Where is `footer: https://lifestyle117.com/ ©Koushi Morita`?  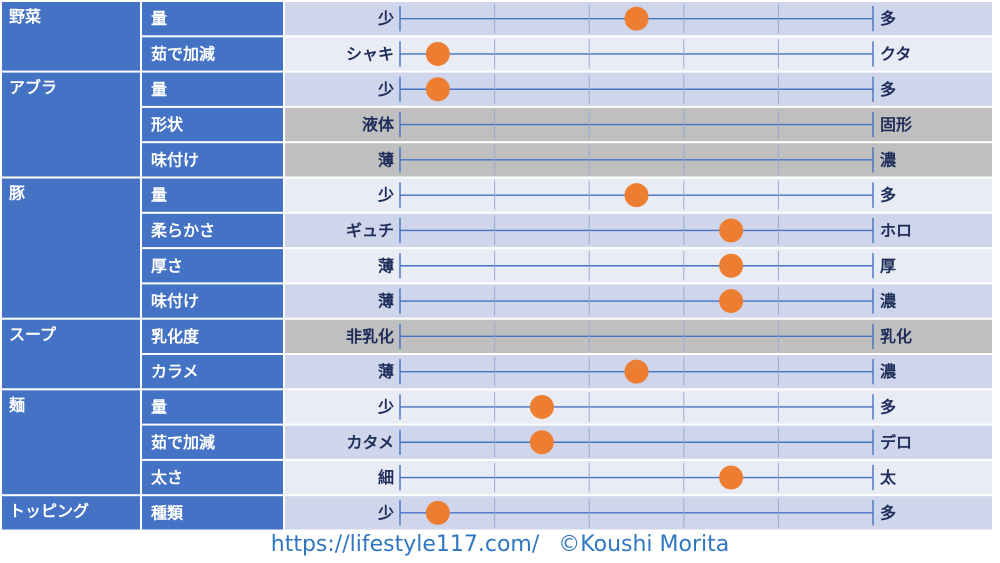 footer: https://lifestyle117.com/ ©Koushi Morita is located at coordinates (500, 544).